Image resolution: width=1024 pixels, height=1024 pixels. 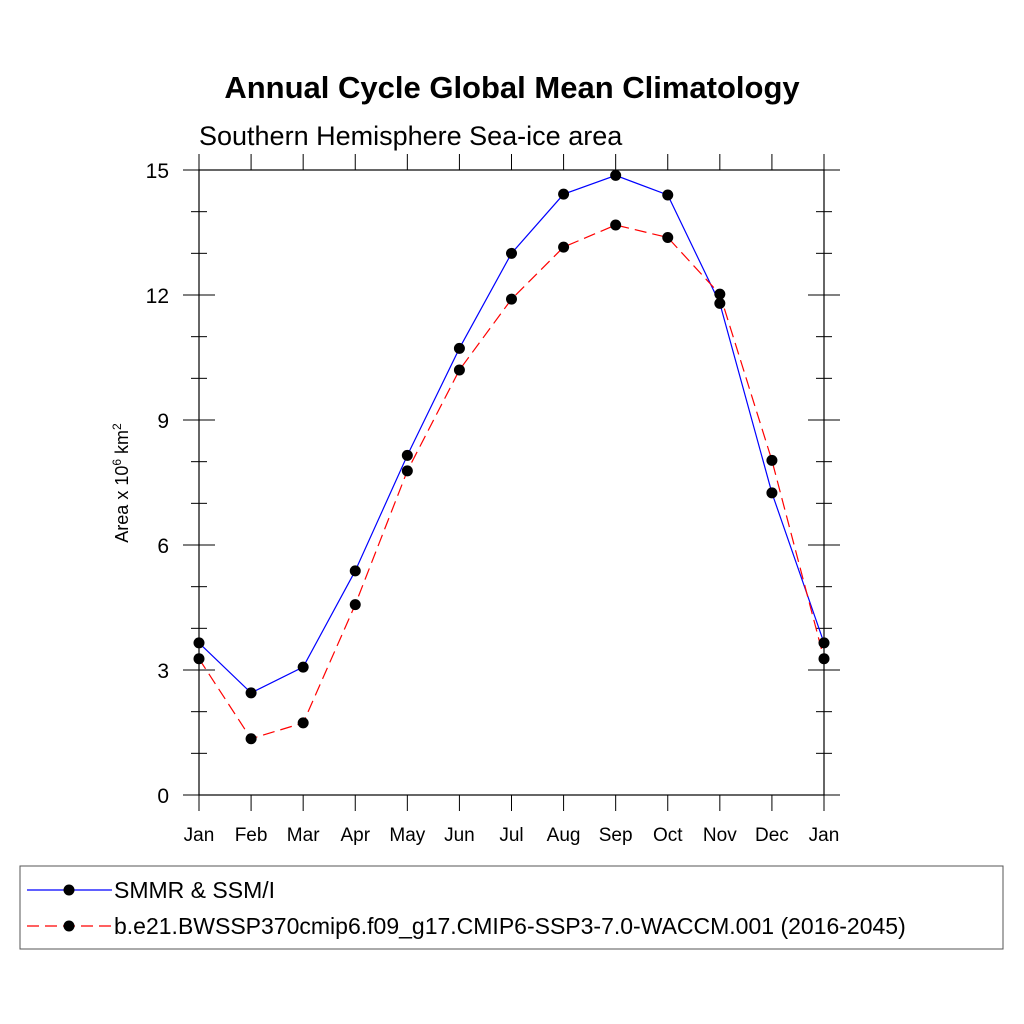 I want to click on x-tick-label: Apr, so click(x=355, y=835).